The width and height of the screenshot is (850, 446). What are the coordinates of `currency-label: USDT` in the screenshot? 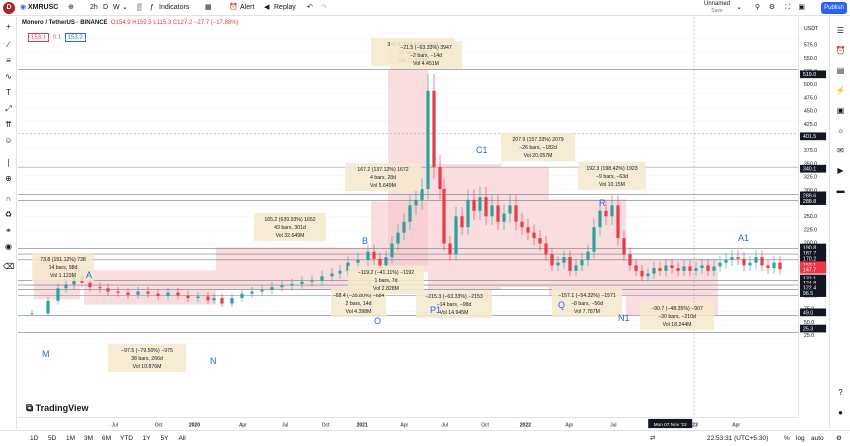 It's located at (811, 29).